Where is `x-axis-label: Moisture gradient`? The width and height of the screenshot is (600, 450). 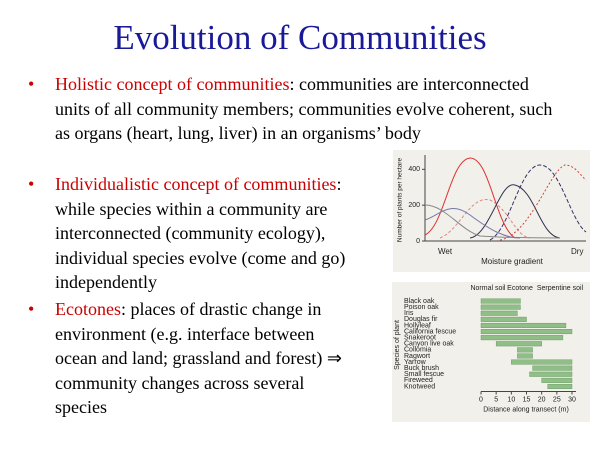 x-axis-label: Moisture gradient is located at coordinates (512, 261).